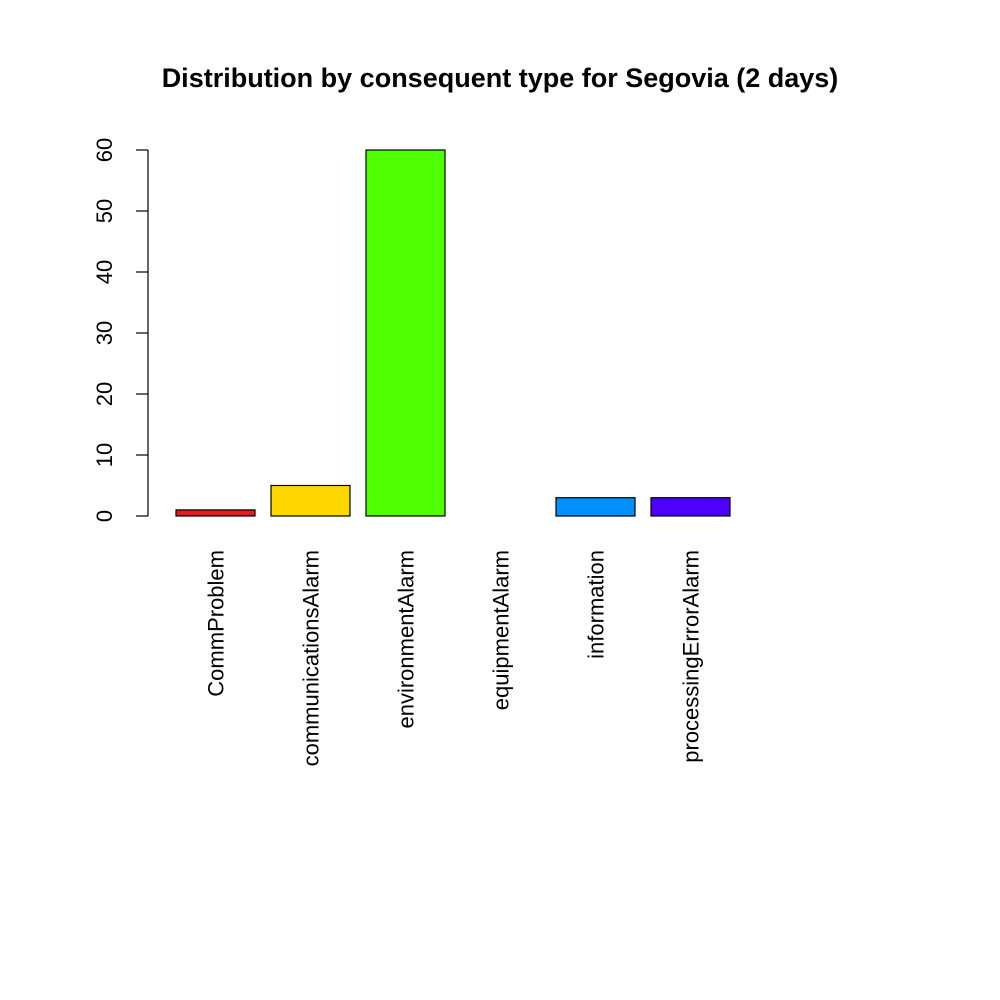  I want to click on y-tick-label: 10, so click(104, 455).